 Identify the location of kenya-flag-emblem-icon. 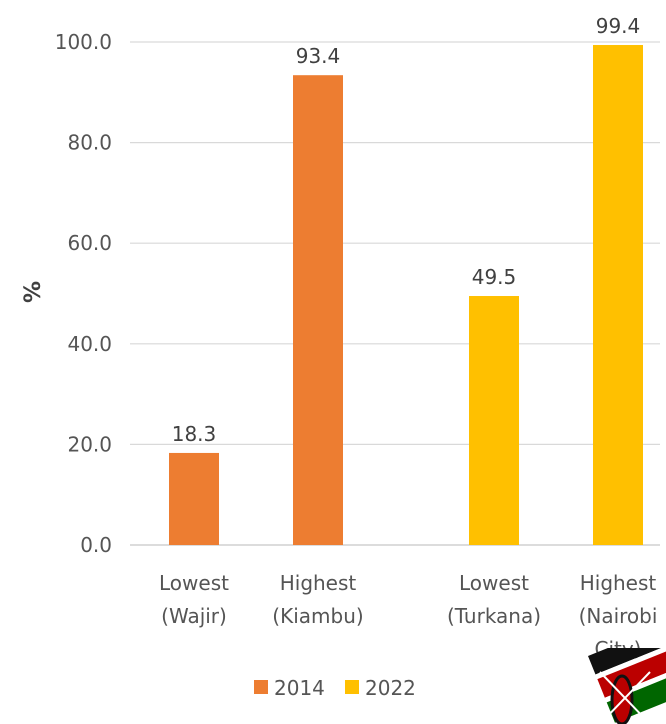
(627, 686).